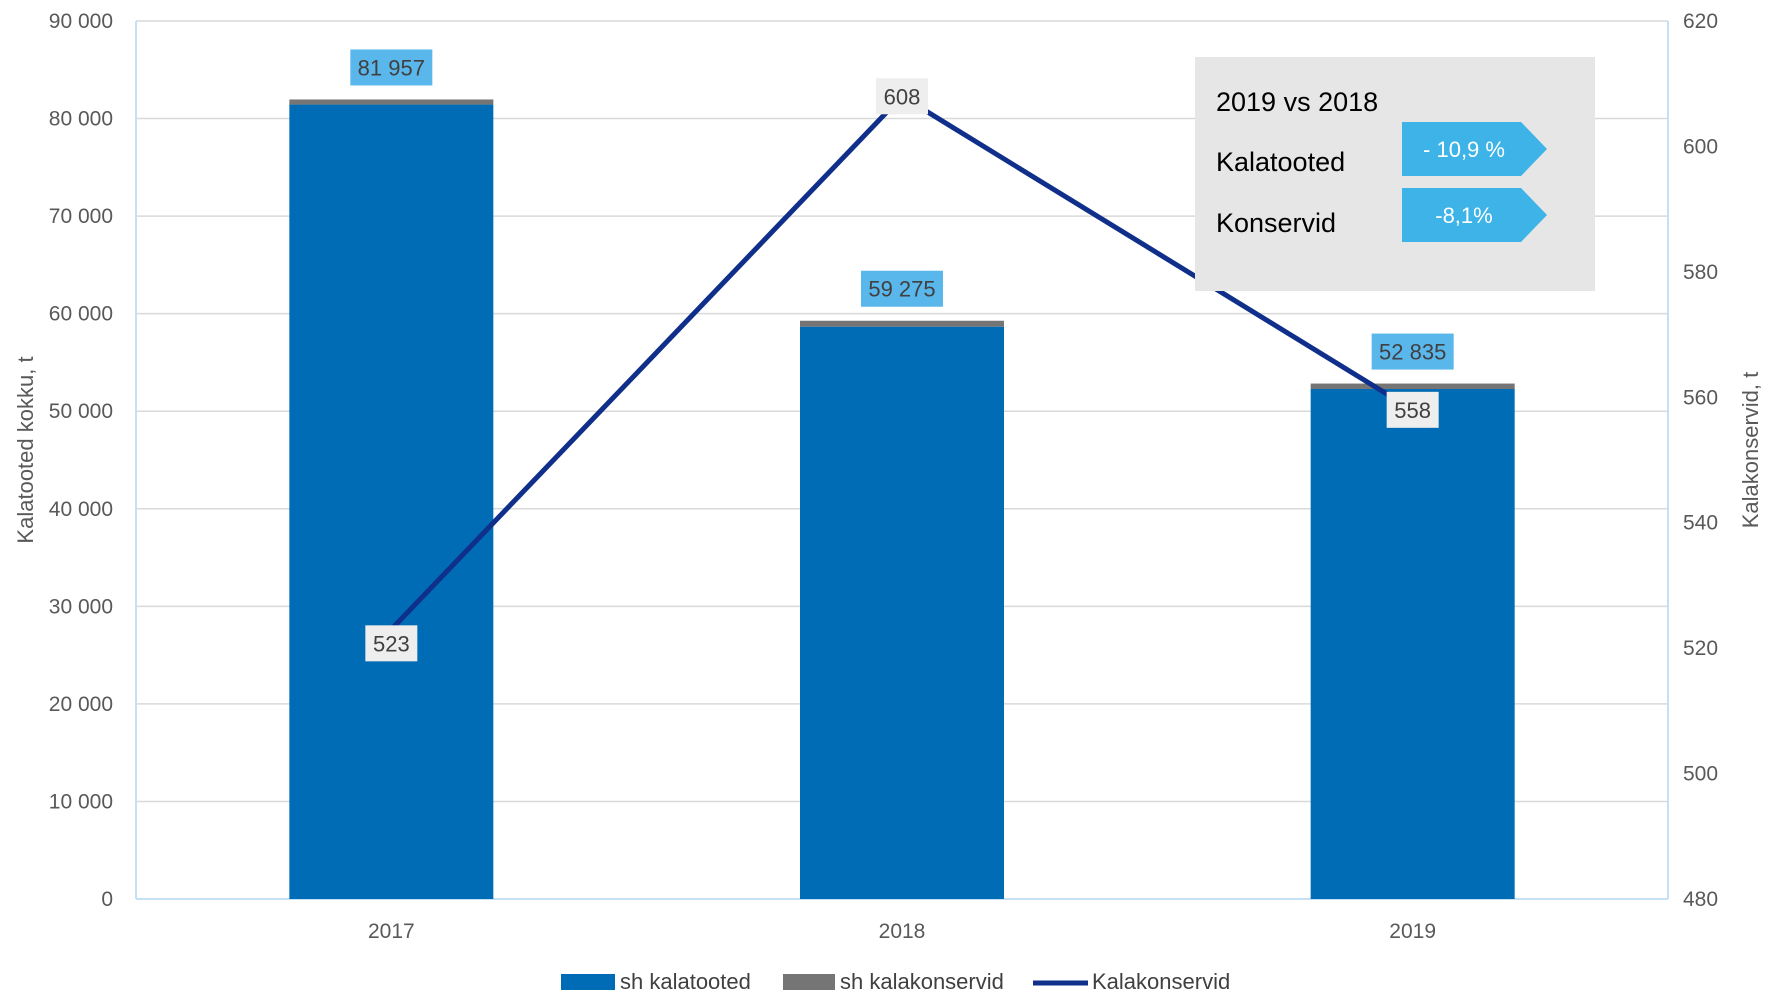 The image size is (1774, 992). Describe the element at coordinates (81, 704) in the screenshot. I see `y-tick-label: 20 000` at that location.